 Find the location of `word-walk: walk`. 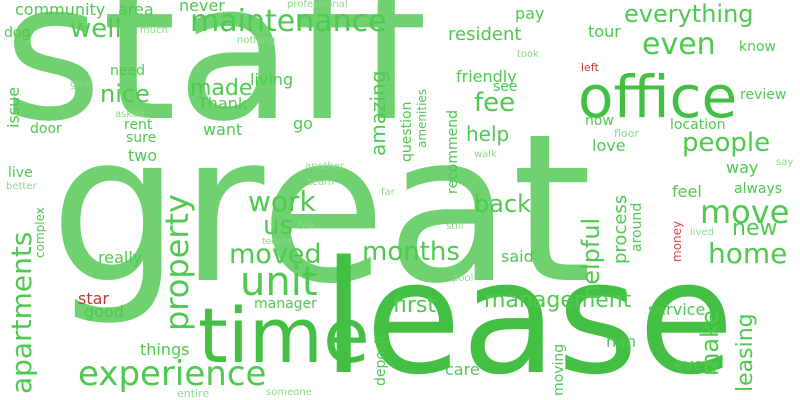

word-walk: walk is located at coordinates (485, 154).